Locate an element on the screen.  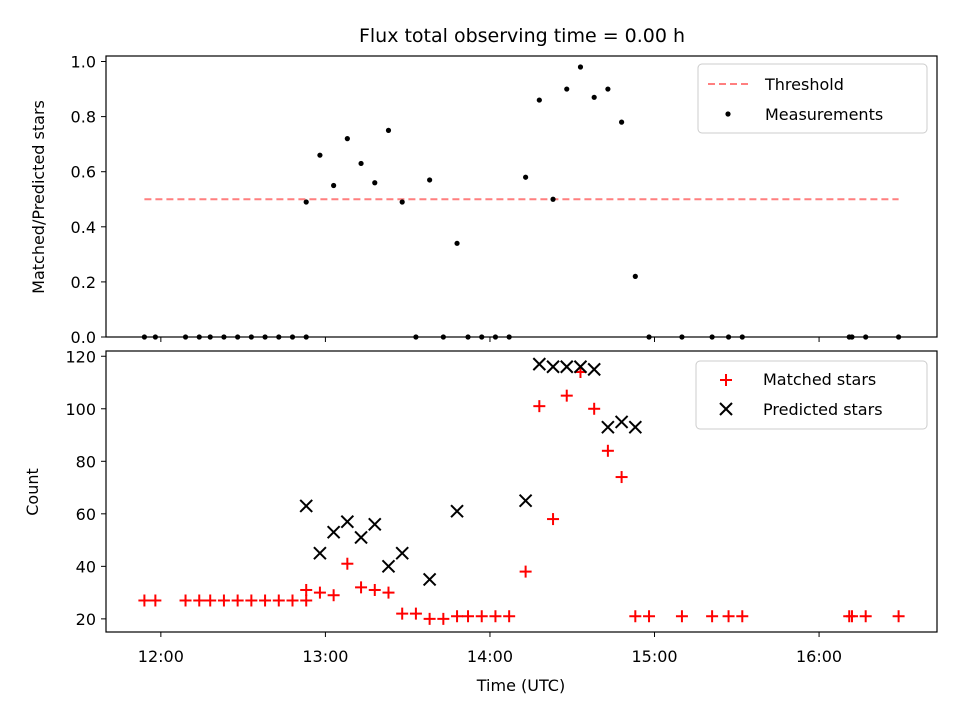
legend-predicted-swatch is located at coordinates (726, 409).